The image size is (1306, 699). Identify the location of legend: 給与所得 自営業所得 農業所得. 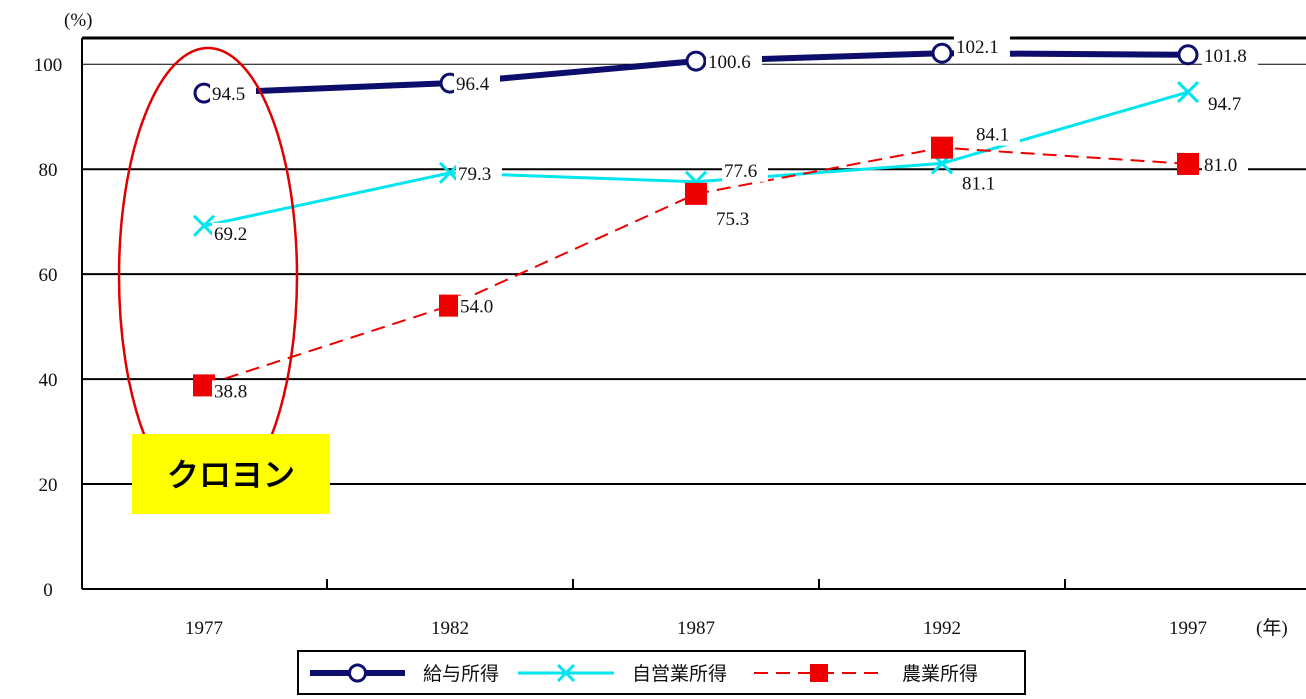
(661, 672).